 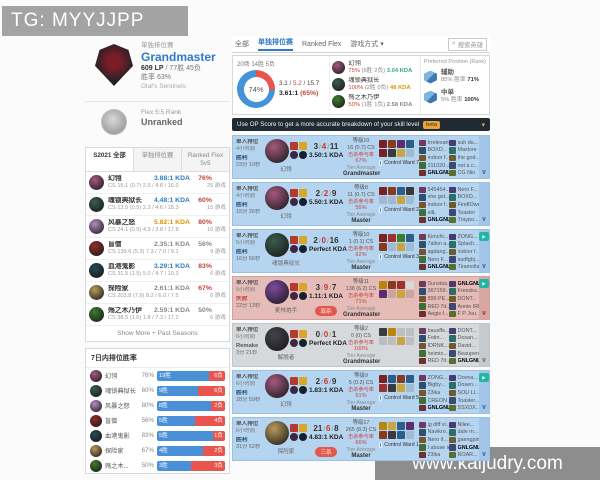 I want to click on player-name: CREON, so click(x=437, y=400).